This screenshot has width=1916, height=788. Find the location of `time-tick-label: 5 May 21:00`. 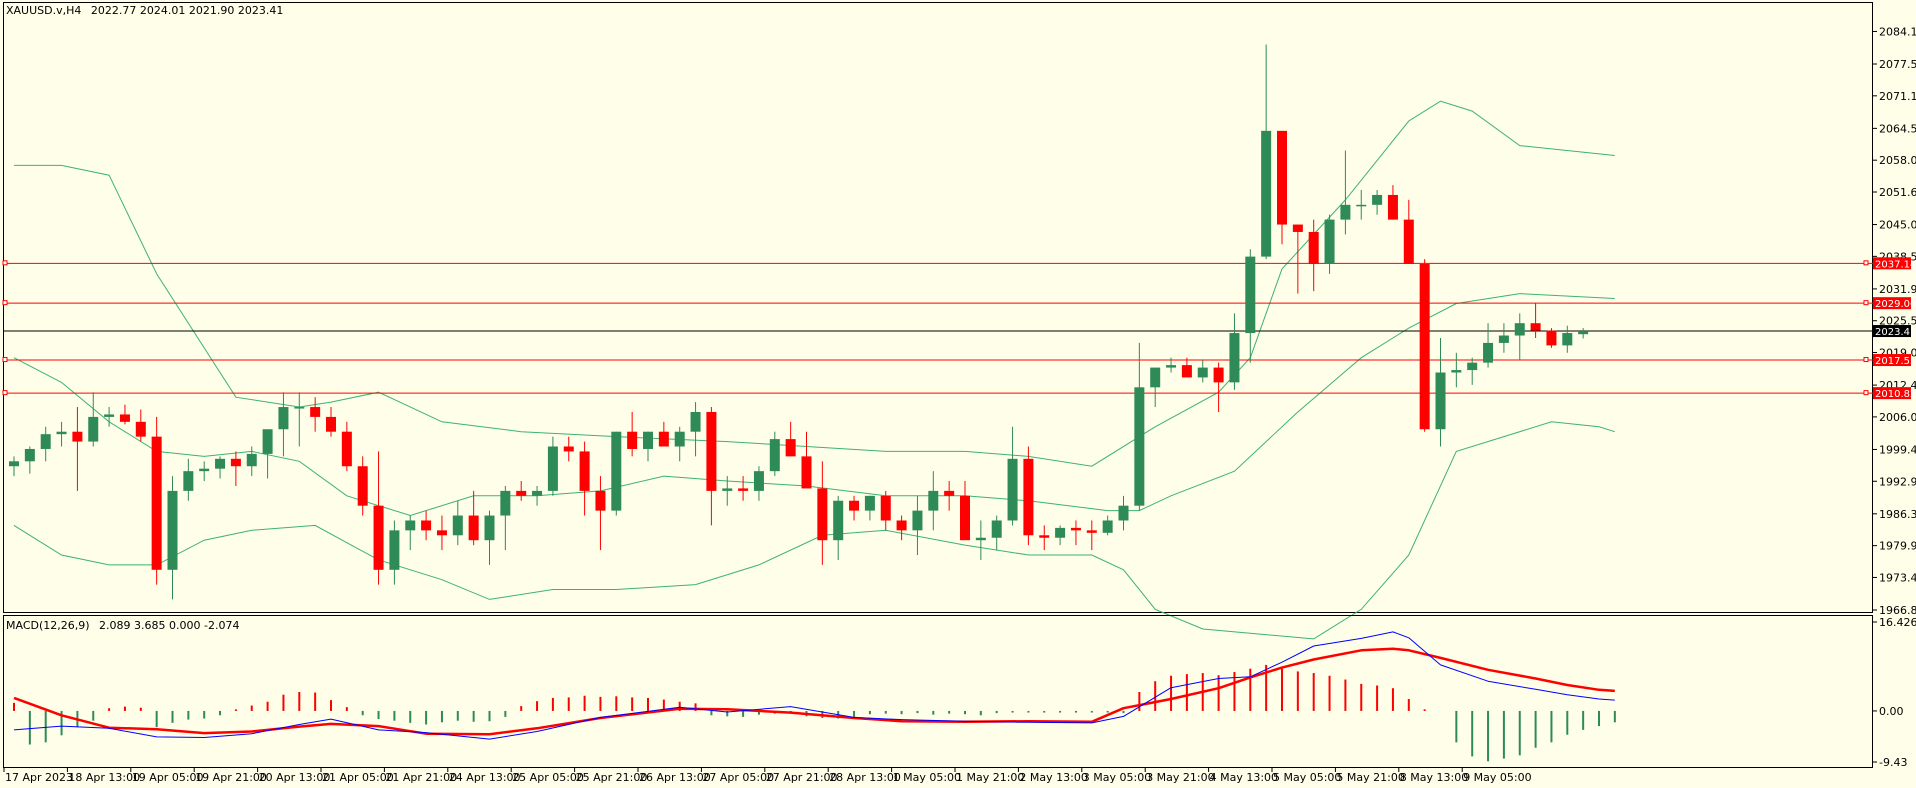

time-tick-label: 5 May 21:00 is located at coordinates (1370, 777).